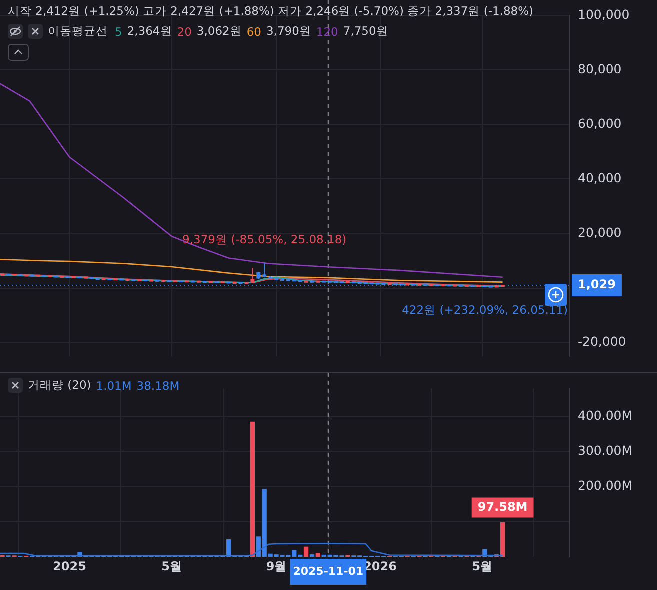 The width and height of the screenshot is (657, 590). Describe the element at coordinates (60, 385) in the screenshot. I see `chart-title: 거래량 (20)` at that location.